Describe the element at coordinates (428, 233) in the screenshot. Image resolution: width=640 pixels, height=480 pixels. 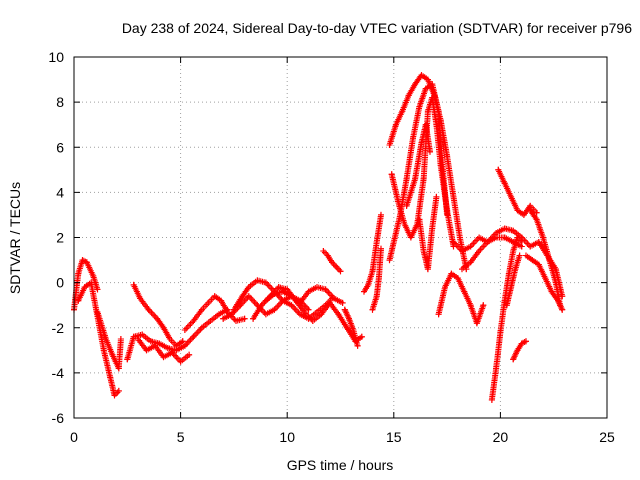
I see `series-track-t` at that location.